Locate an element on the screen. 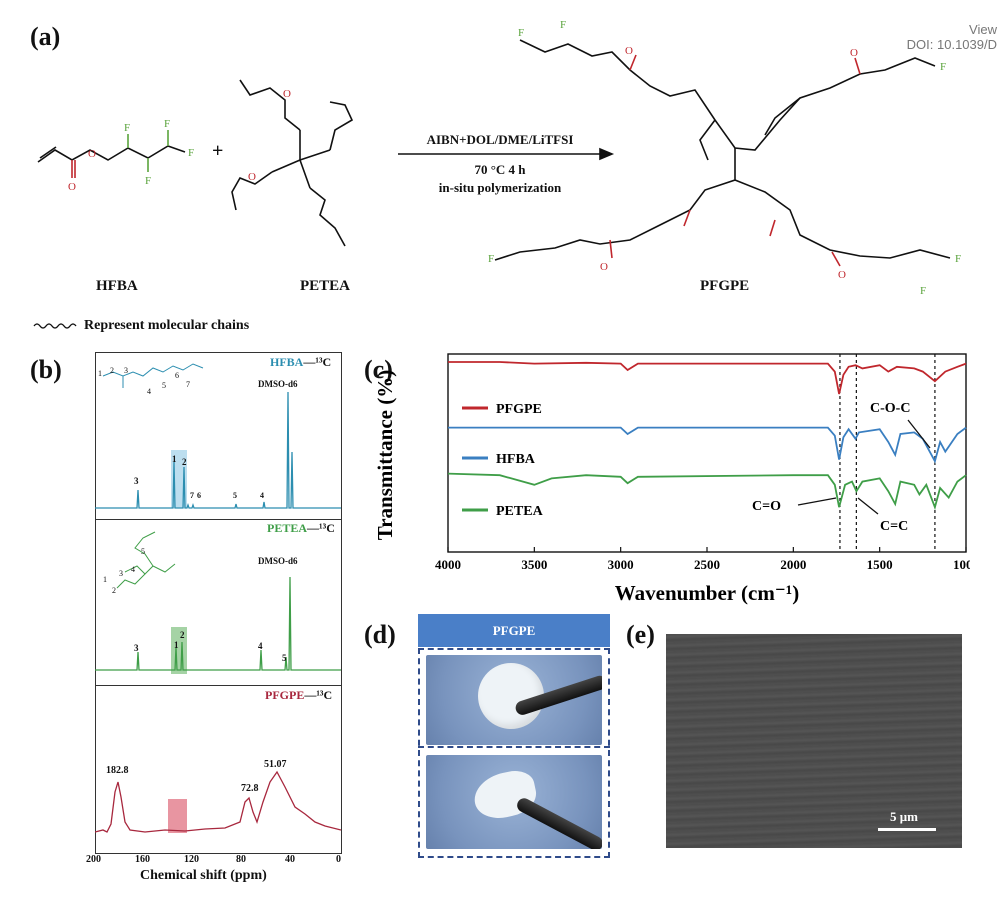 This screenshot has width=999, height=900. panel-a-label: (a) is located at coordinates (45, 36).